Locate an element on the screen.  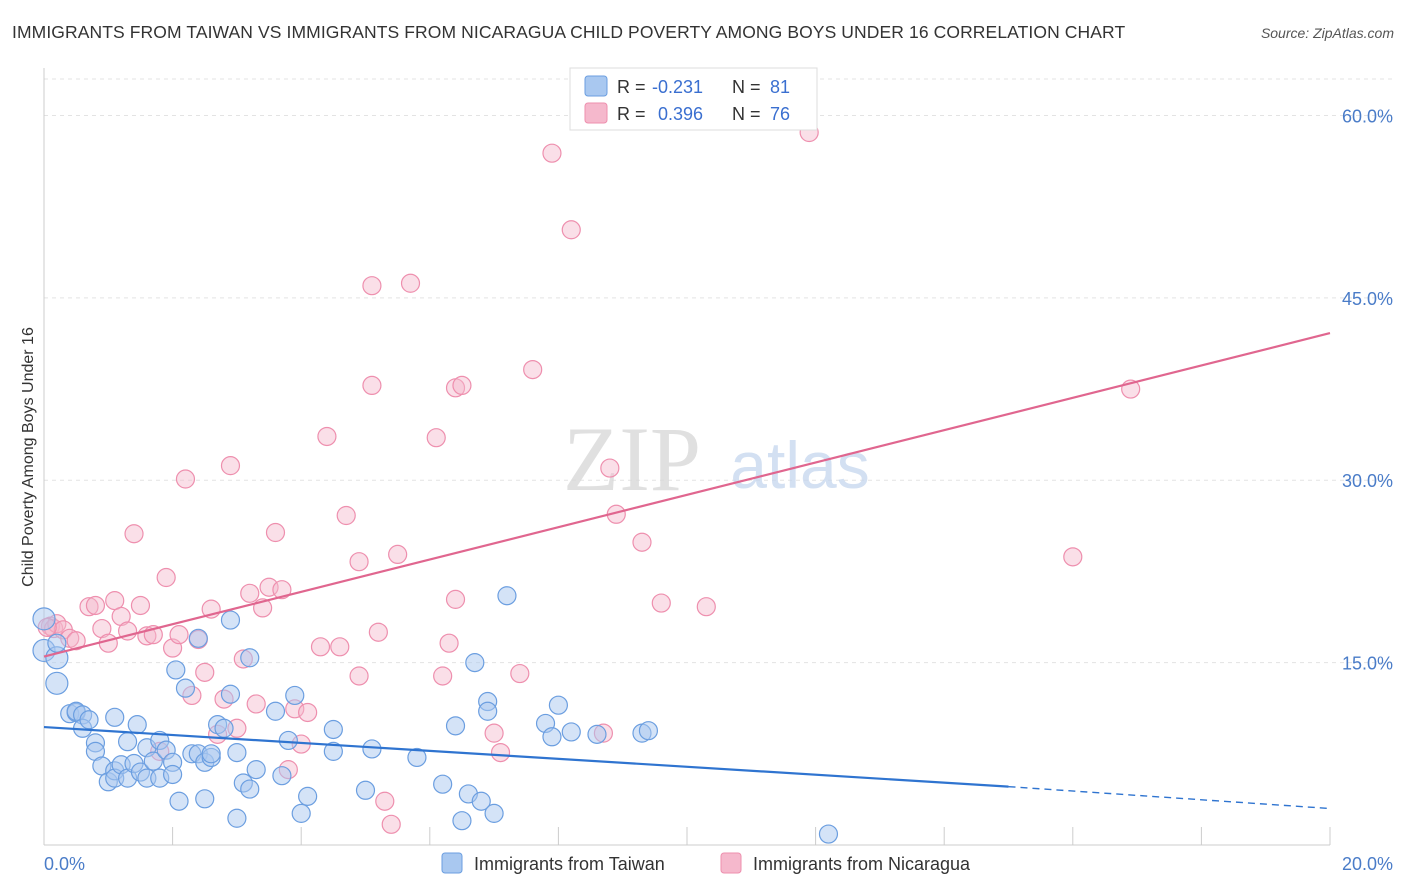
legend-n-value-taiwan: 81 is located at coordinates (780, 87).